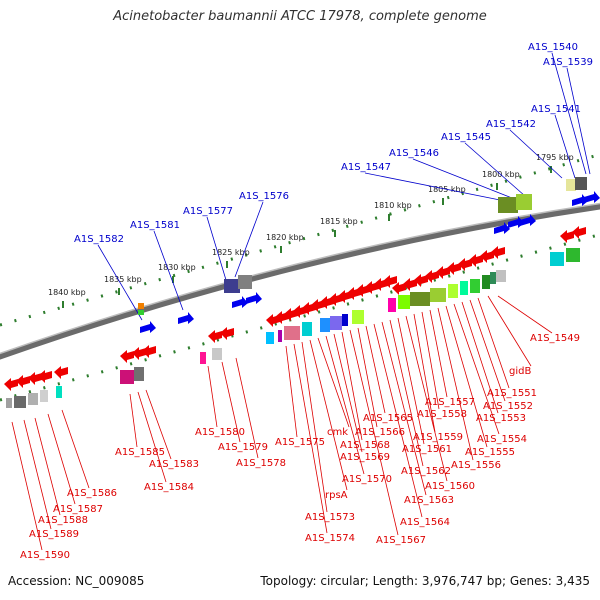 This screenshot has width=600, height=600. I want to click on kbp-tick-label: 1825 kbp, so click(231, 252).